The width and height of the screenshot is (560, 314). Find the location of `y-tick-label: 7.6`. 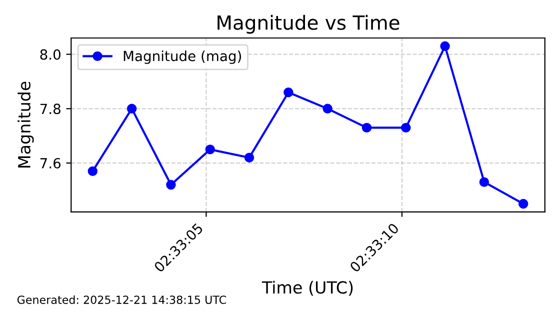

y-tick-label: 7.6 is located at coordinates (50, 163).